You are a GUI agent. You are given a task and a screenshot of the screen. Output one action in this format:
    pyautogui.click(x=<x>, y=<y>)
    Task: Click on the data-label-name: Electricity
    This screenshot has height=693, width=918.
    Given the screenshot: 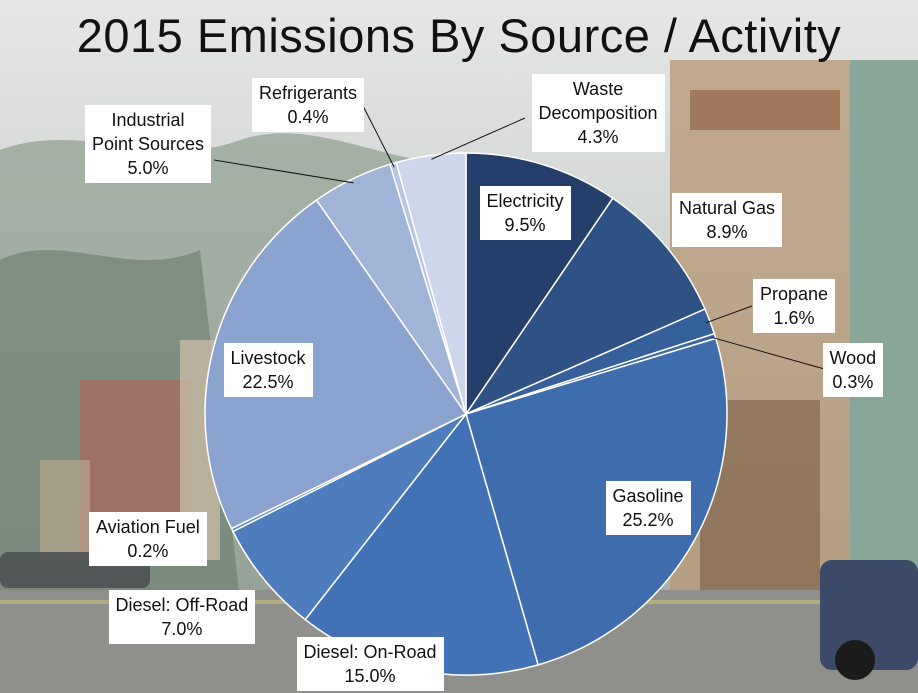 What is the action you would take?
    pyautogui.click(x=525, y=201)
    